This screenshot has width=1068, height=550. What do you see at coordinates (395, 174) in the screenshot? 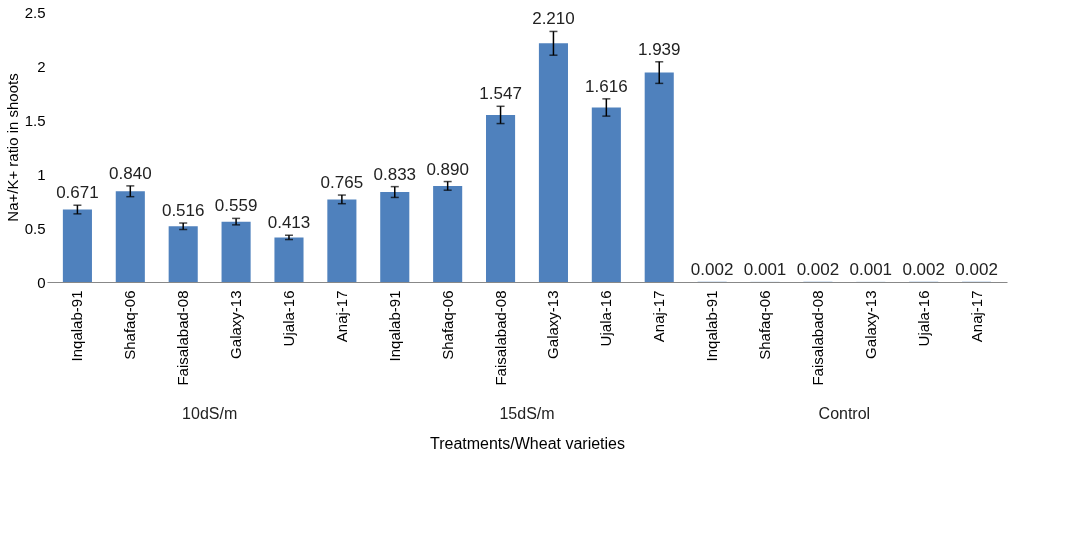
I see `data-label: 0.833` at bounding box center [395, 174].